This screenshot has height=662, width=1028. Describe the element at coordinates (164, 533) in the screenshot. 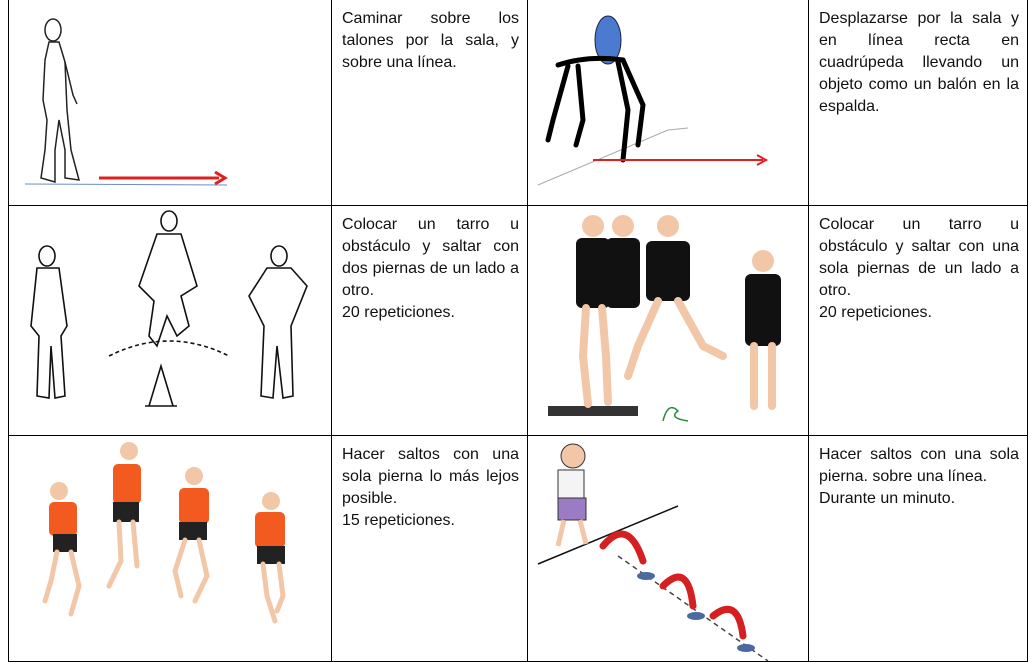

I see `illustration-long-jump` at that location.